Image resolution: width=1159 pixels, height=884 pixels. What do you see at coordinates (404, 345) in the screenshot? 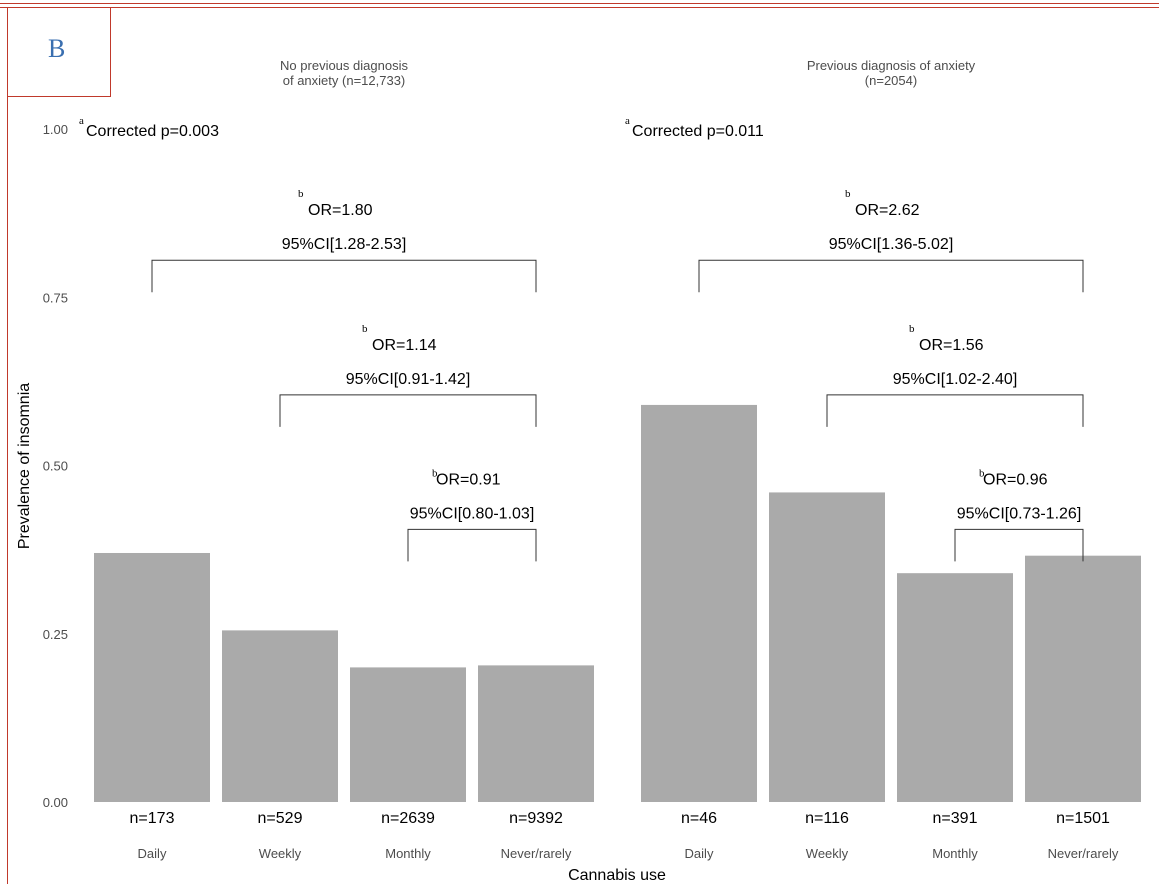
I see `odds-ratio-label: OR=1.14` at bounding box center [404, 345].